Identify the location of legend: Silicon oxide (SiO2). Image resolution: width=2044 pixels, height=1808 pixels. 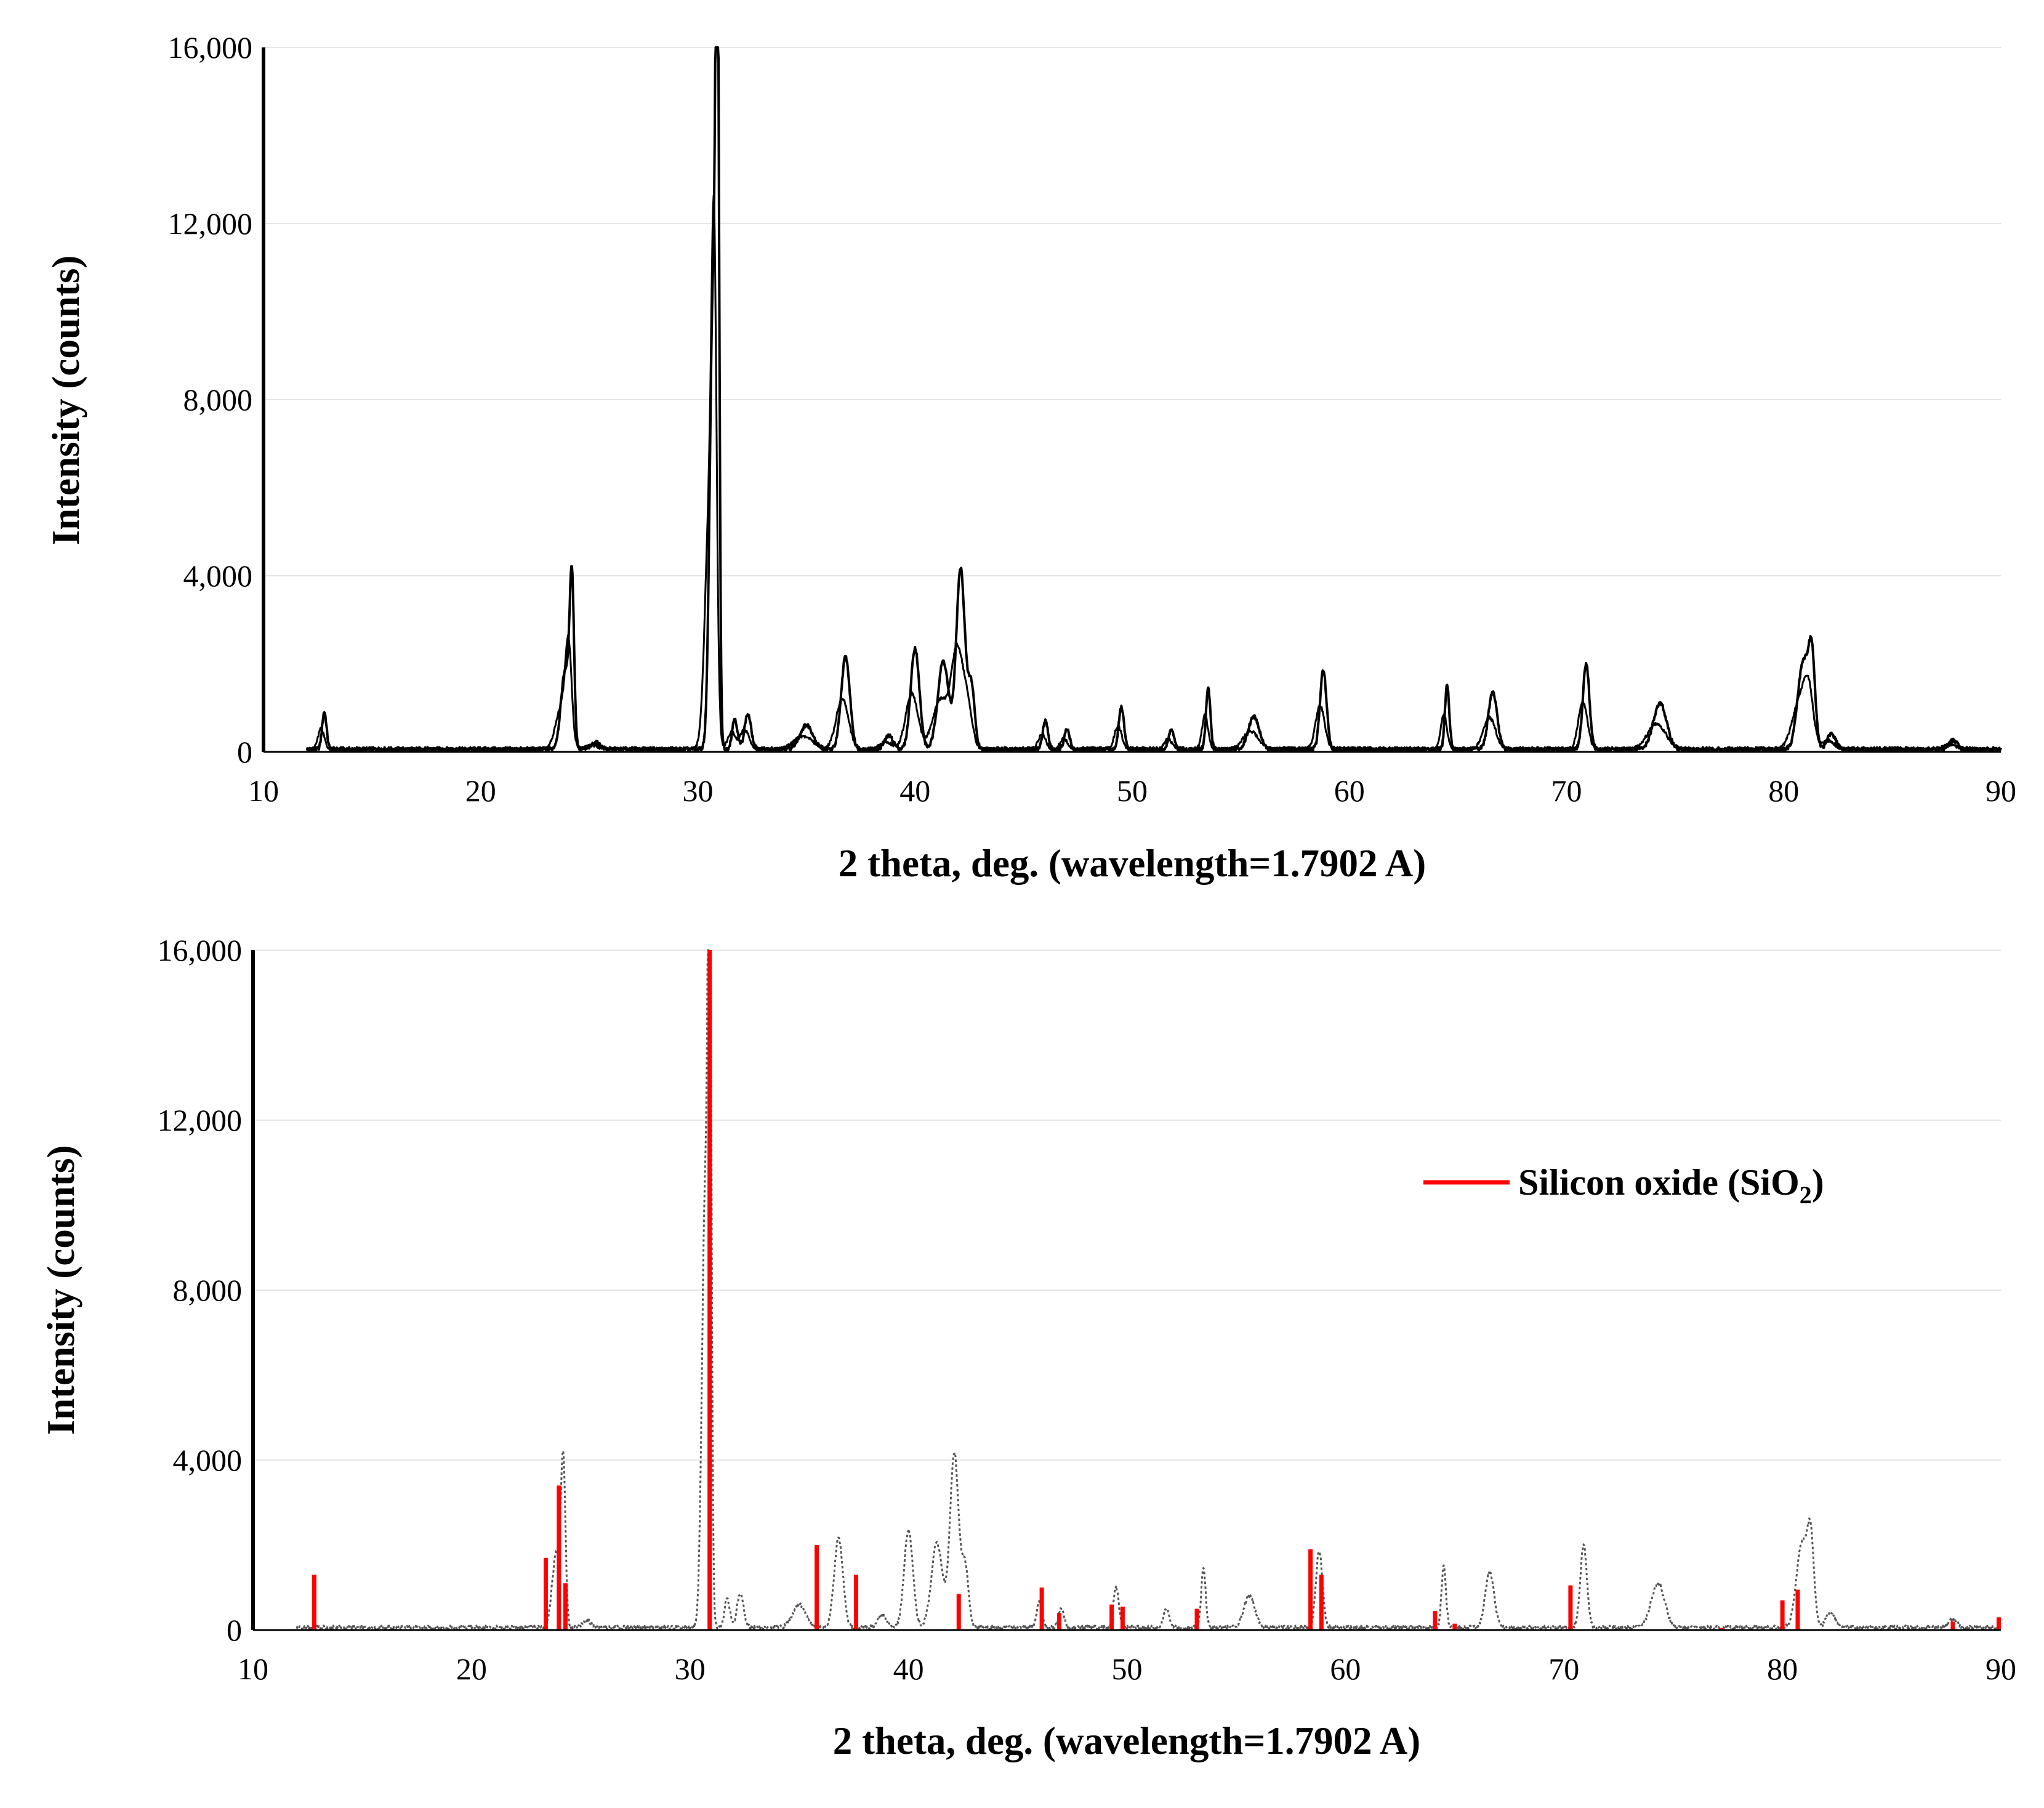
(1623, 1185).